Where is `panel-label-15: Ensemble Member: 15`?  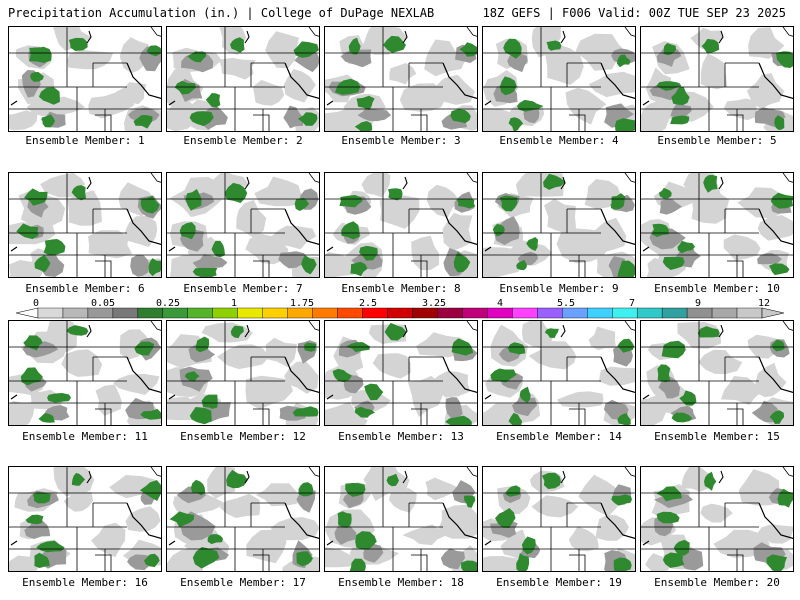 panel-label-15: Ensemble Member: 15 is located at coordinates (717, 436).